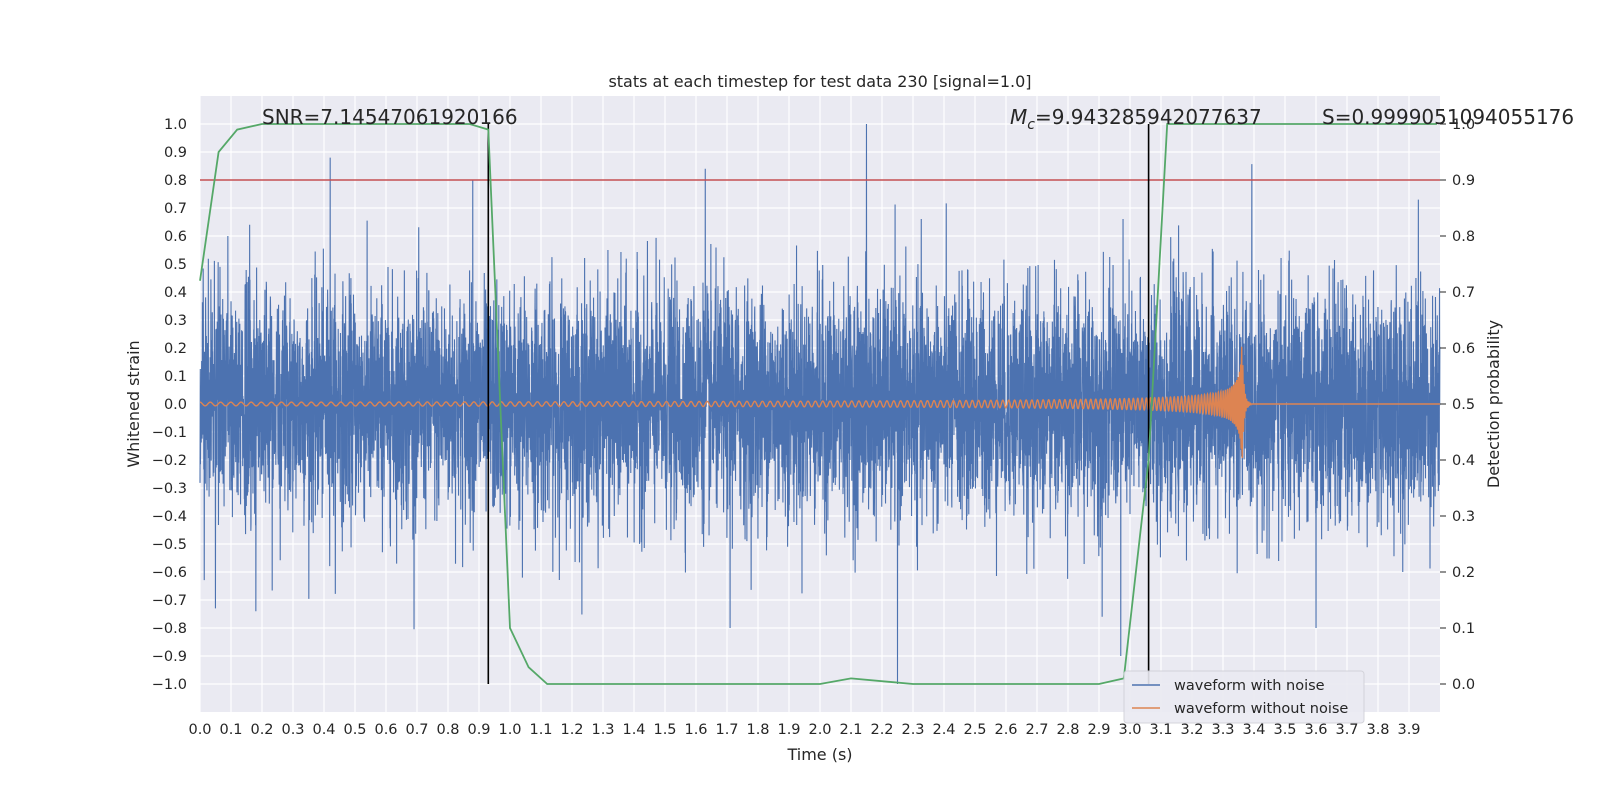 The height and width of the screenshot is (800, 1600). Describe the element at coordinates (1377, 730) in the screenshot. I see `x-tick-label: 3.8` at that location.